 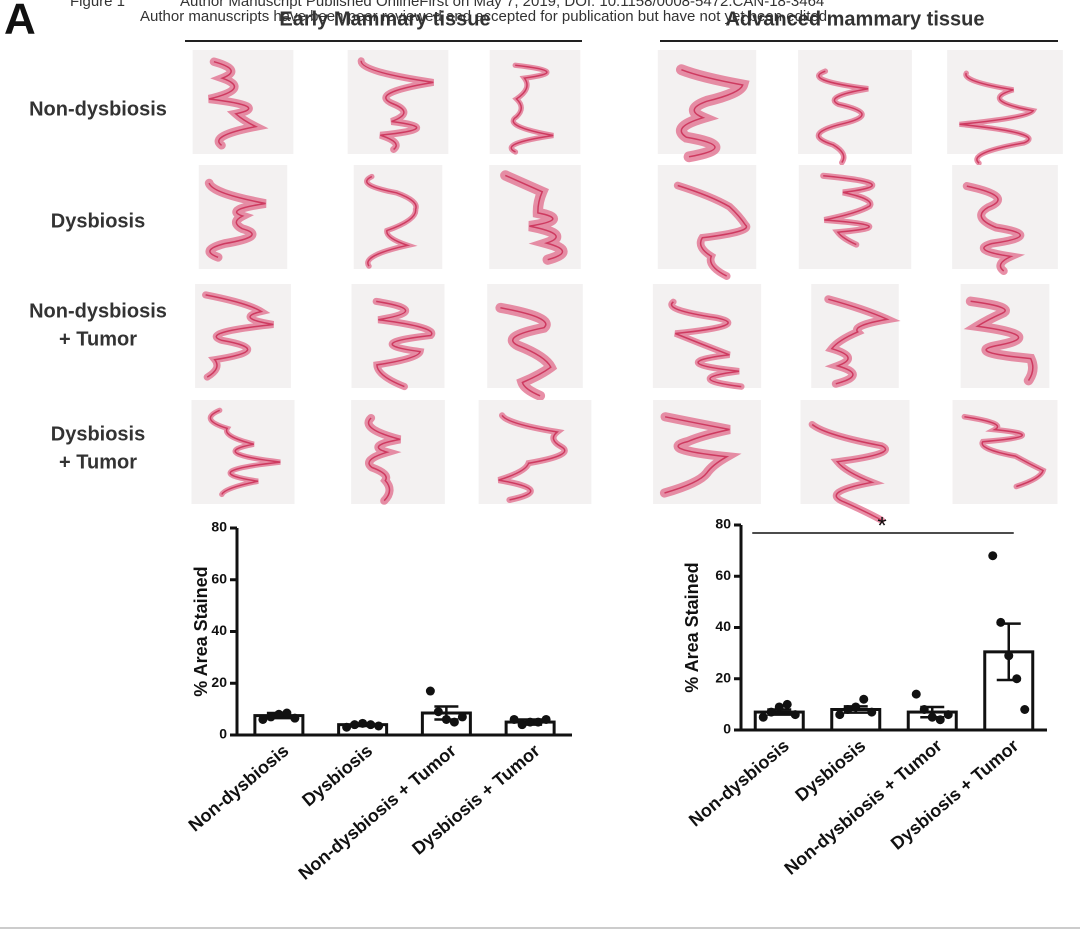 What do you see at coordinates (384, 19) in the screenshot?
I see `column-title: Early Mammary tissue` at bounding box center [384, 19].